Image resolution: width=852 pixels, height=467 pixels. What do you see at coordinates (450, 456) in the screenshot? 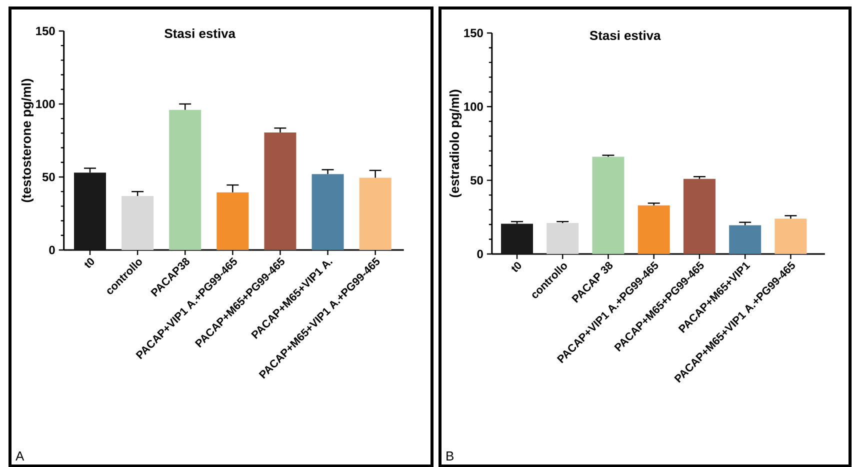
I see `text: B` at bounding box center [450, 456].